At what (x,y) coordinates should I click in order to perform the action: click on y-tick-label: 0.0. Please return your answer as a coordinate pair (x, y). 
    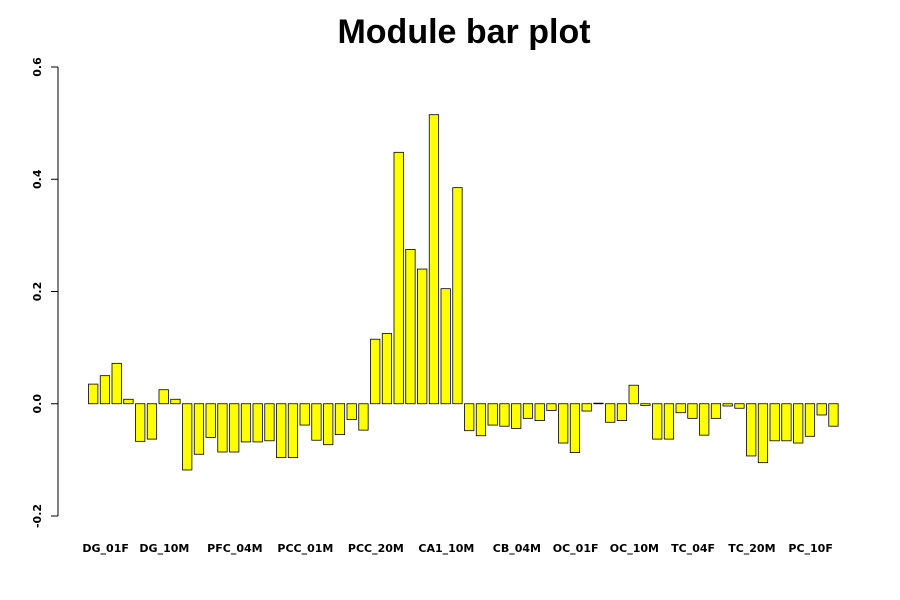
    Looking at the image, I should click on (37, 404).